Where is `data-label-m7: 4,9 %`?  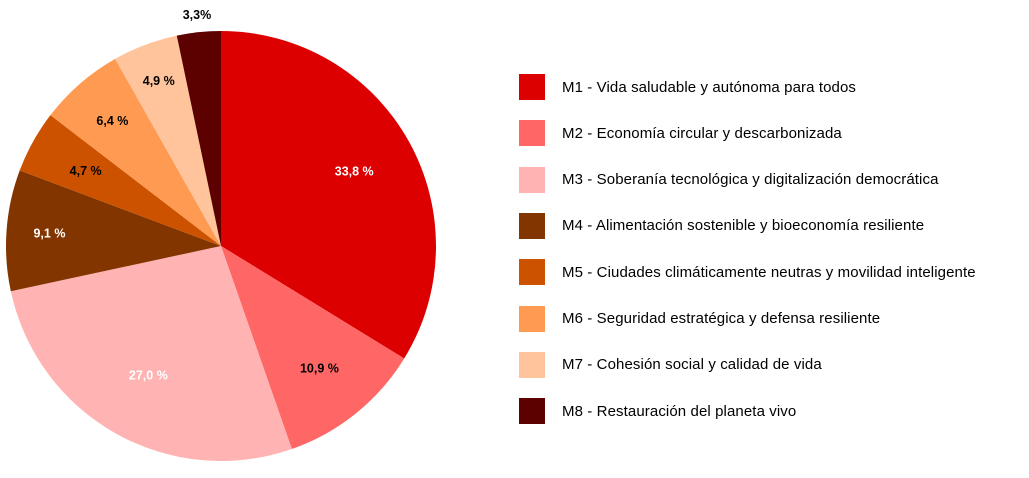
data-label-m7: 4,9 % is located at coordinates (159, 81).